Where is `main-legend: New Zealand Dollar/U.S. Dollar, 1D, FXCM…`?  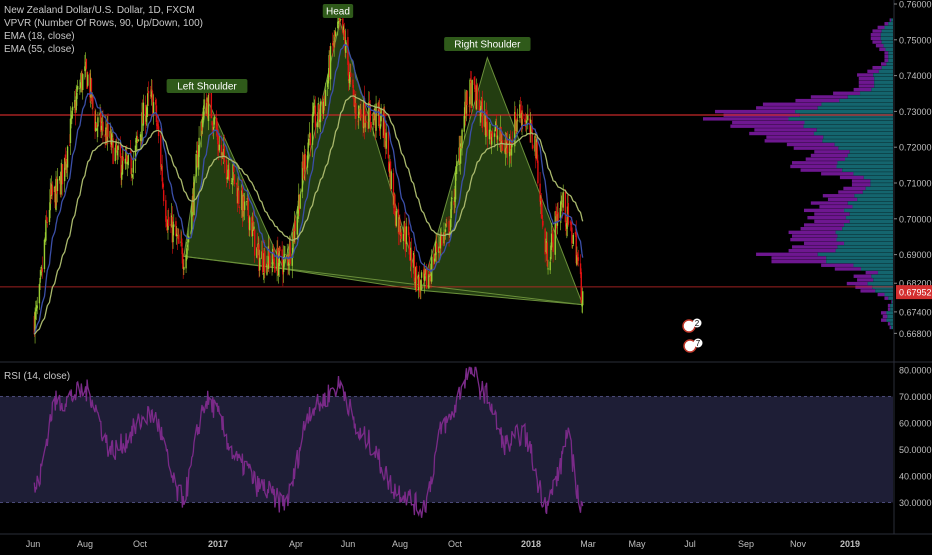 main-legend: New Zealand Dollar/U.S. Dollar, 1D, FXCM… is located at coordinates (103, 30).